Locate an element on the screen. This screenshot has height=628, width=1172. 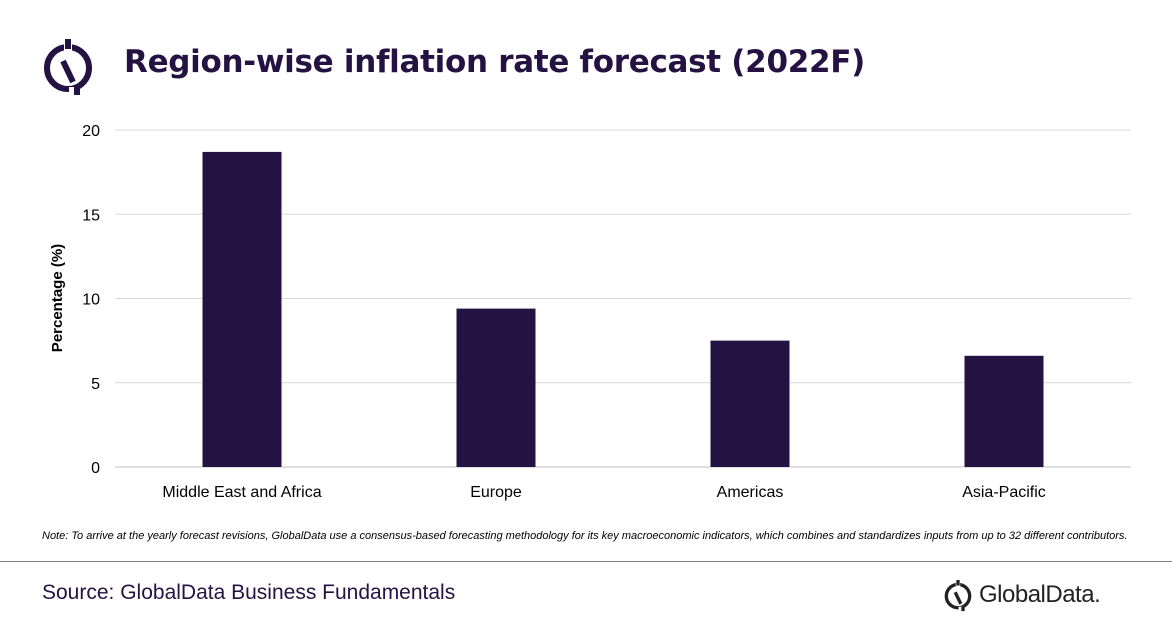
y-axis-label: Percentage (%) is located at coordinates (57, 298).